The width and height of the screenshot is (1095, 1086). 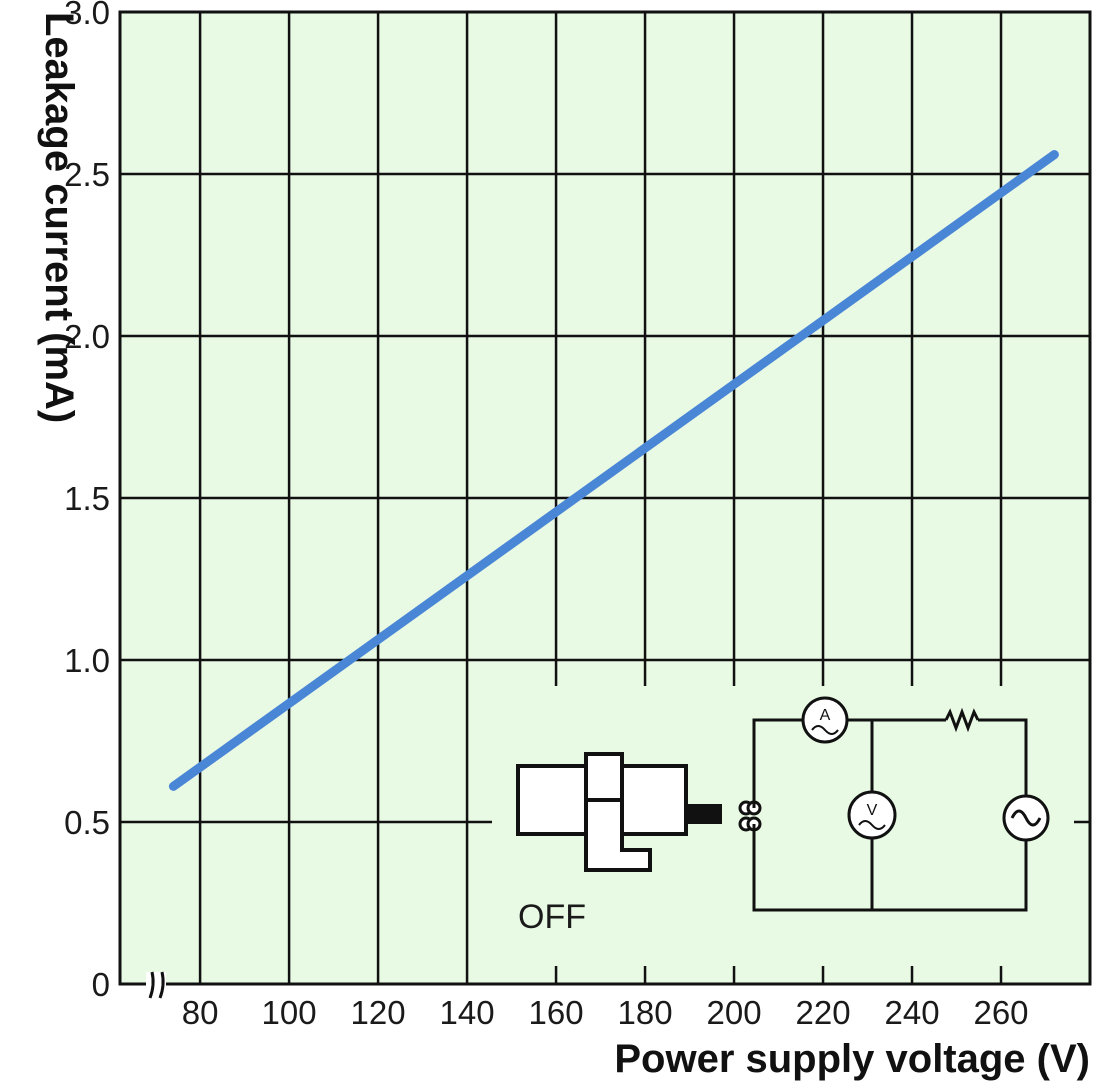 What do you see at coordinates (289, 1012) in the screenshot?
I see `x-tick-label: 100` at bounding box center [289, 1012].